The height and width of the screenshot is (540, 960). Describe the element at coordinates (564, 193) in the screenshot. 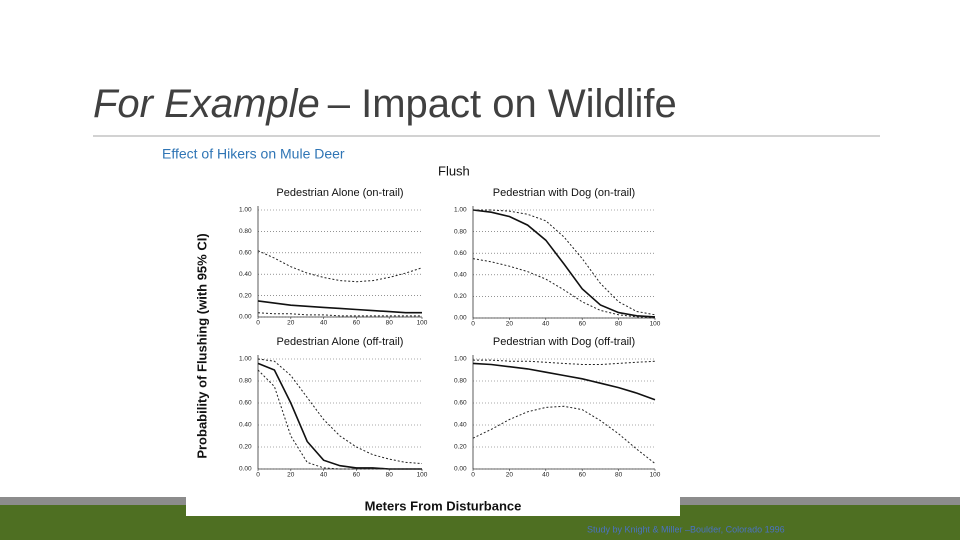

I see `panel-title: Pedestrian with Dog (on-trail)` at that location.